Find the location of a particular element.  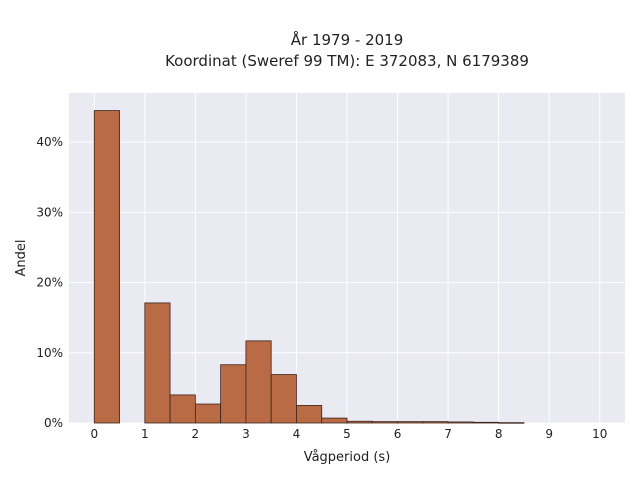

y-axis-label: Andel is located at coordinates (21, 258).